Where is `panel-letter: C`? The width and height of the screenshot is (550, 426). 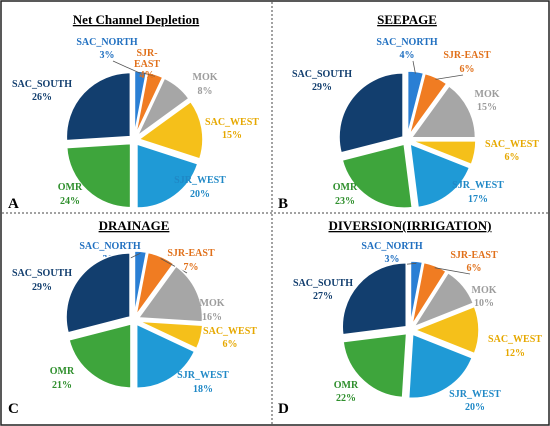
panel-letter: C is located at coordinates (13, 409).